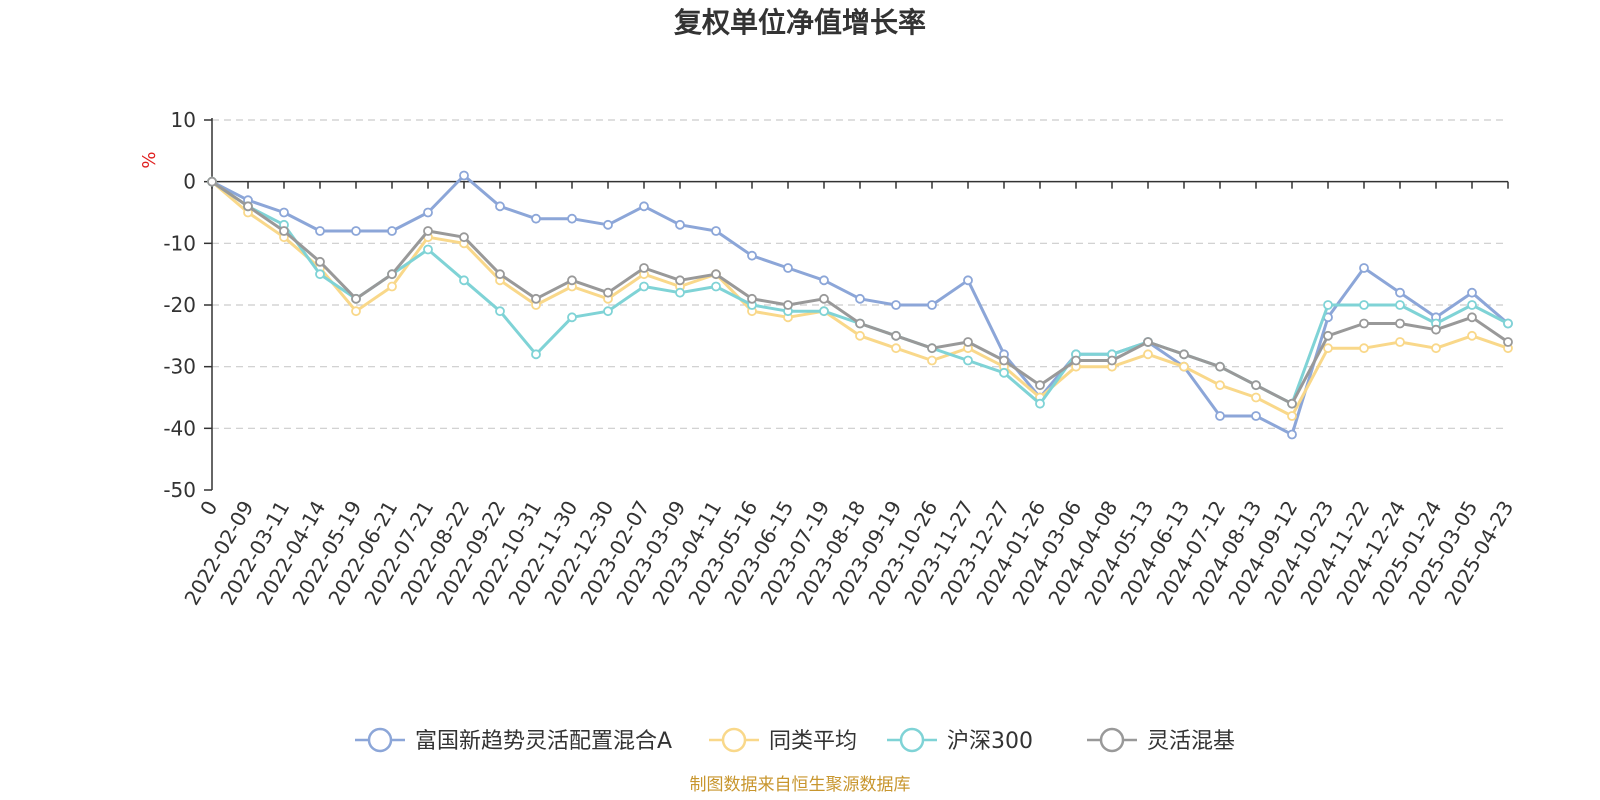 This screenshot has width=1600, height=800. Describe the element at coordinates (1191, 741) in the screenshot. I see `legend-label: 灵活混基` at that location.